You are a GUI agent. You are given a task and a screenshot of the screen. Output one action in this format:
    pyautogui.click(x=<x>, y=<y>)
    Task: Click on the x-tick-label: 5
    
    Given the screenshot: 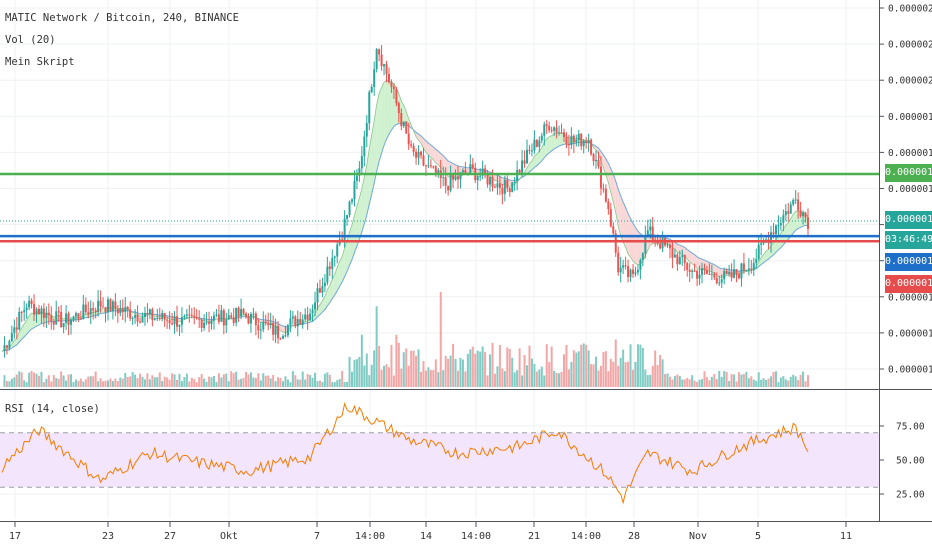 What is the action you would take?
    pyautogui.click(x=758, y=536)
    